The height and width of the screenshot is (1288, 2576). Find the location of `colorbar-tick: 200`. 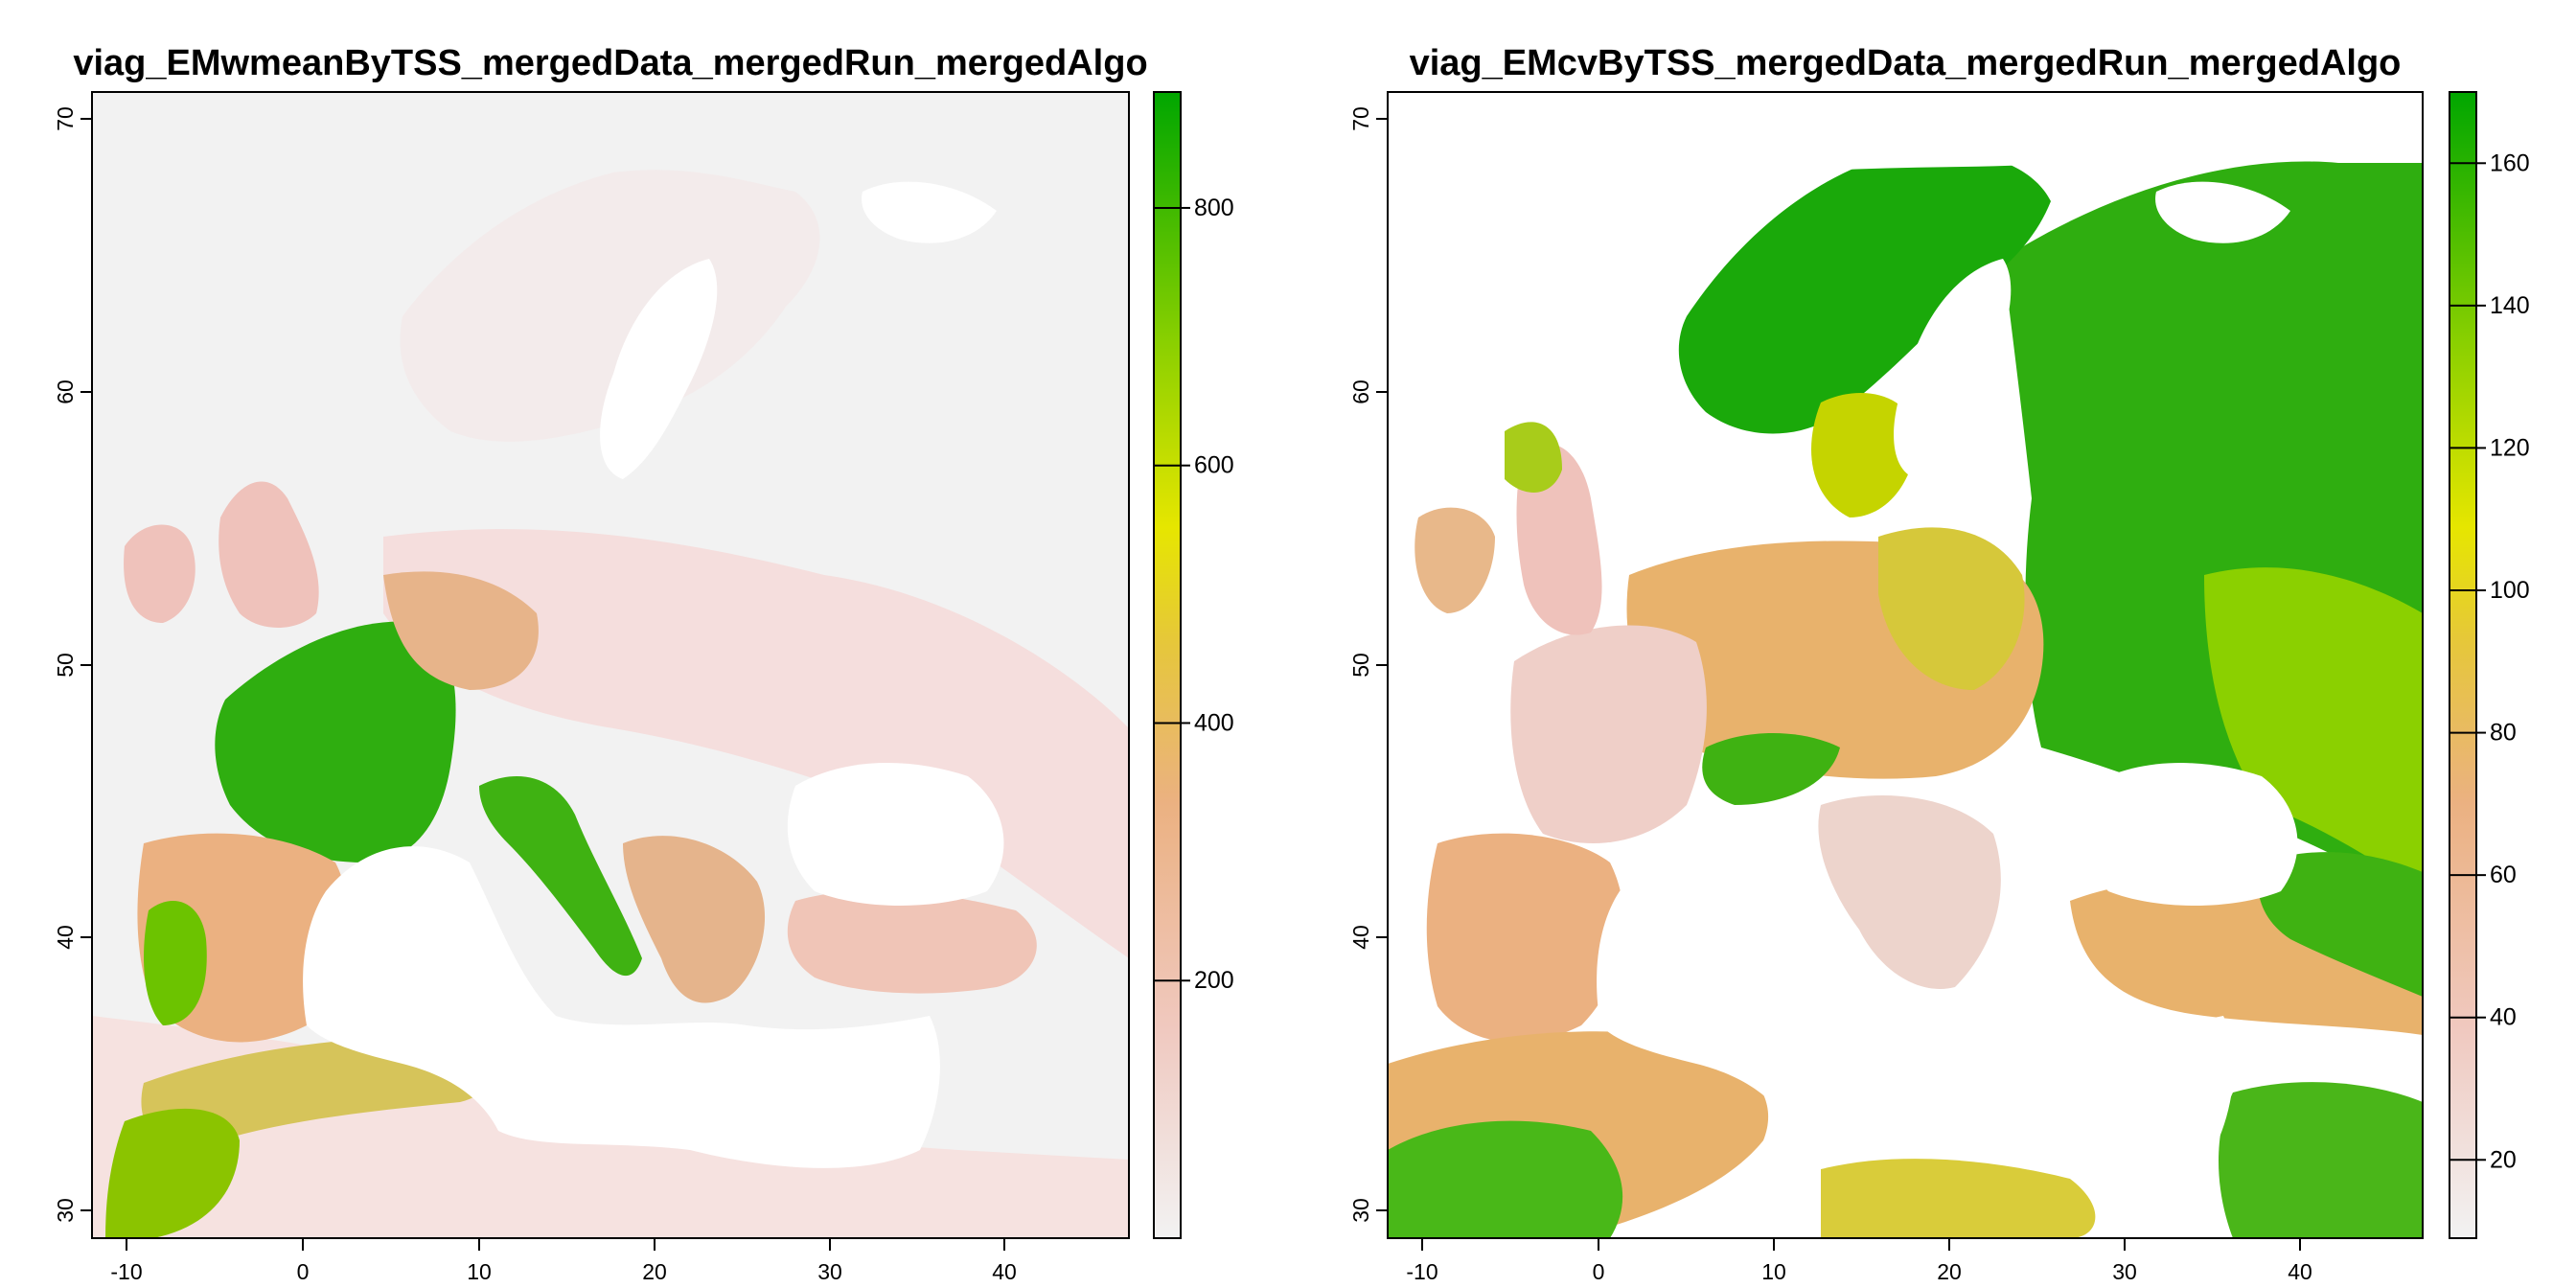

colorbar-tick: 200 is located at coordinates (1194, 980).